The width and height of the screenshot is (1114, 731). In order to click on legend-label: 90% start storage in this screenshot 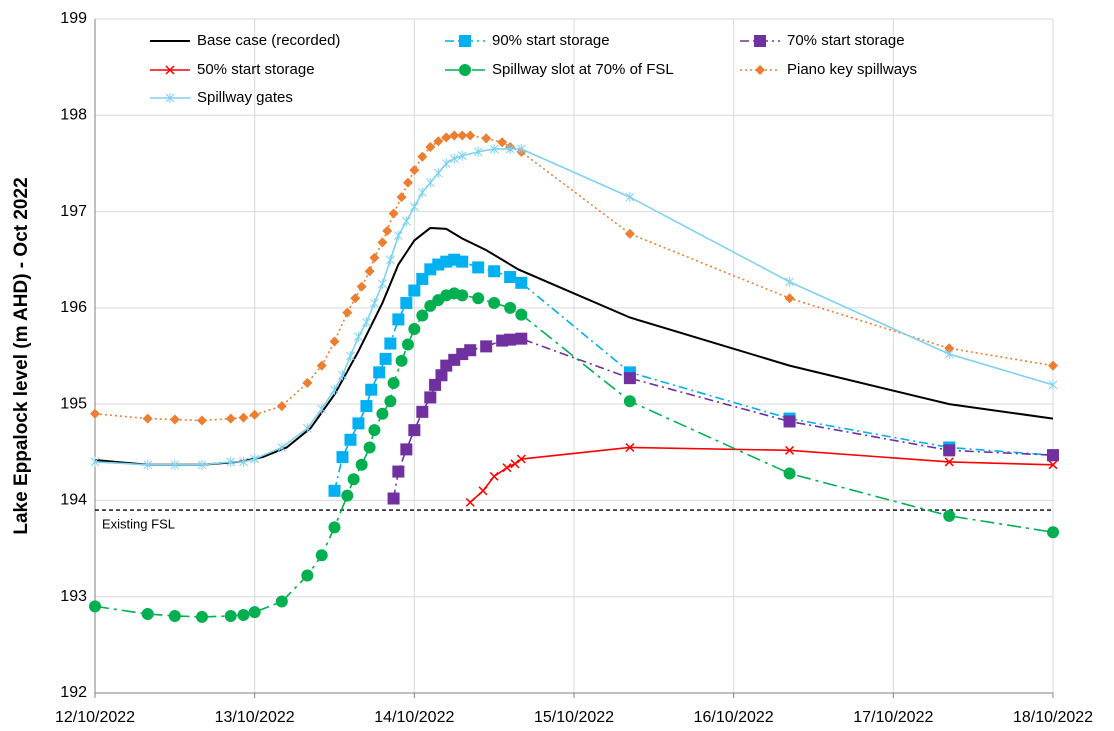, I will do `click(551, 40)`.